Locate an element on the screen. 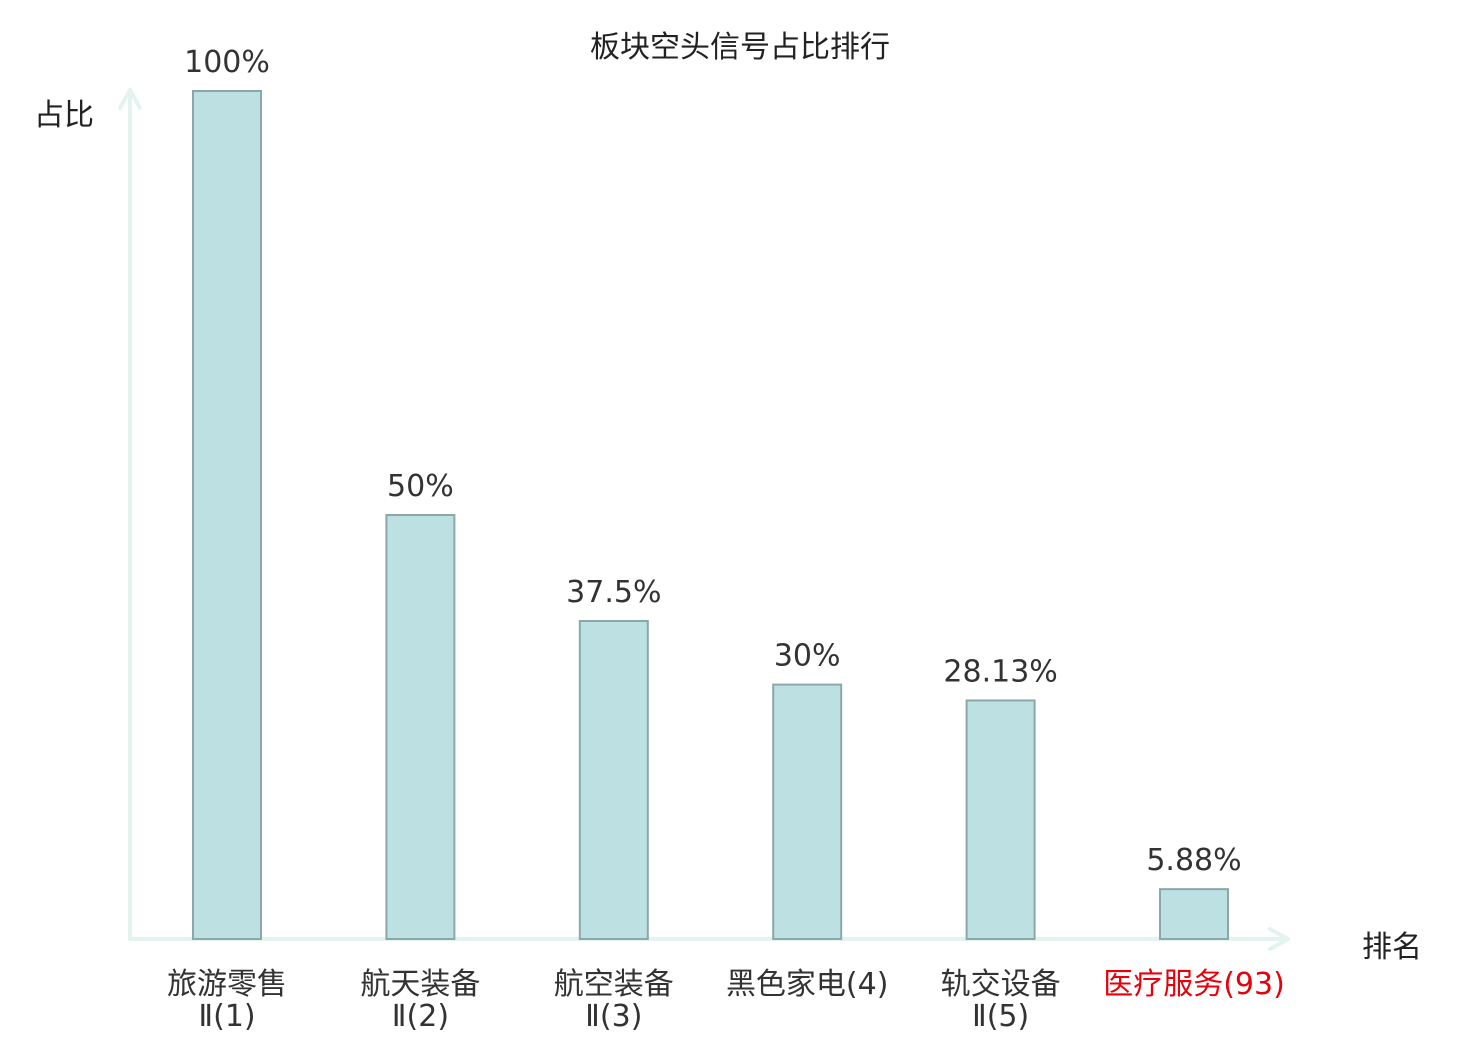 The width and height of the screenshot is (1480, 1040). data-label: 5.88% is located at coordinates (1193, 860).